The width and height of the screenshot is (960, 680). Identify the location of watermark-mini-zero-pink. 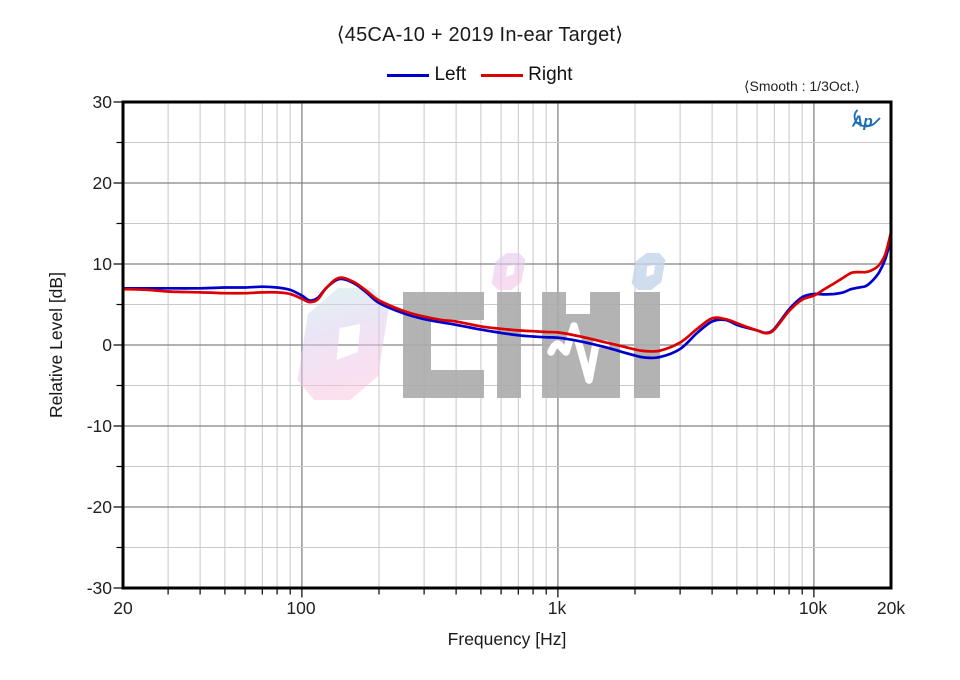
(508, 271).